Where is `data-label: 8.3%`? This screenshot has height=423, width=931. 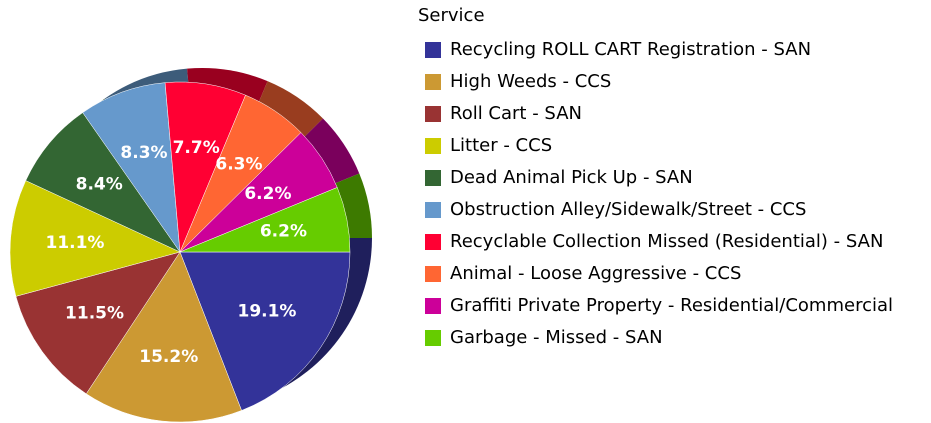
data-label: 8.3% is located at coordinates (143, 153).